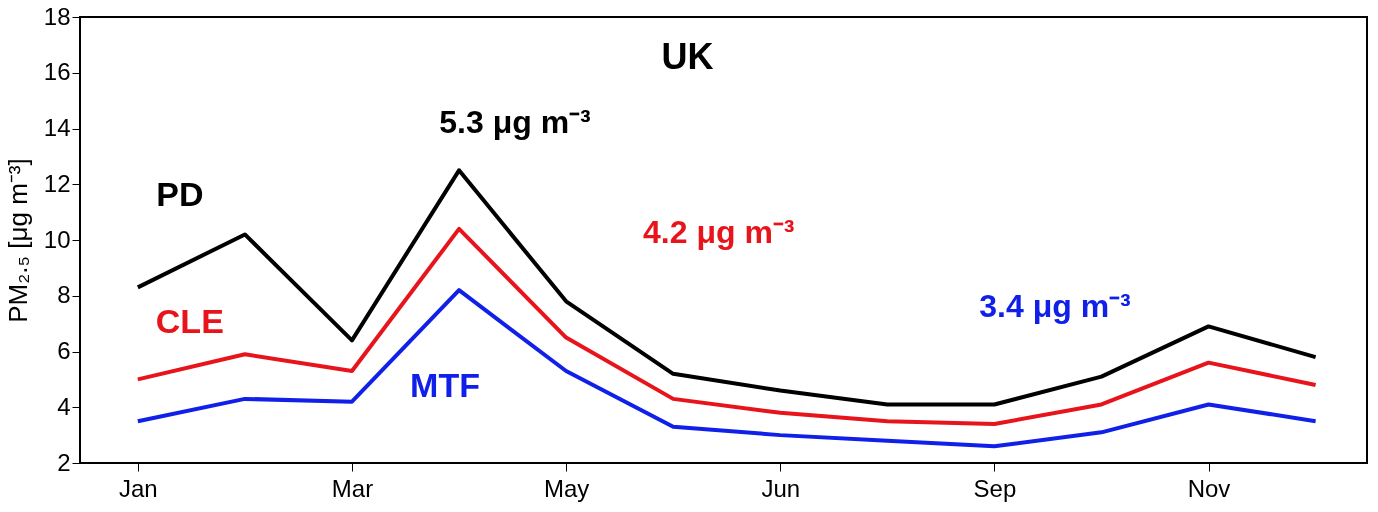 The width and height of the screenshot is (1378, 512). What do you see at coordinates (995, 488) in the screenshot?
I see `x-tick-label: Sep` at bounding box center [995, 488].